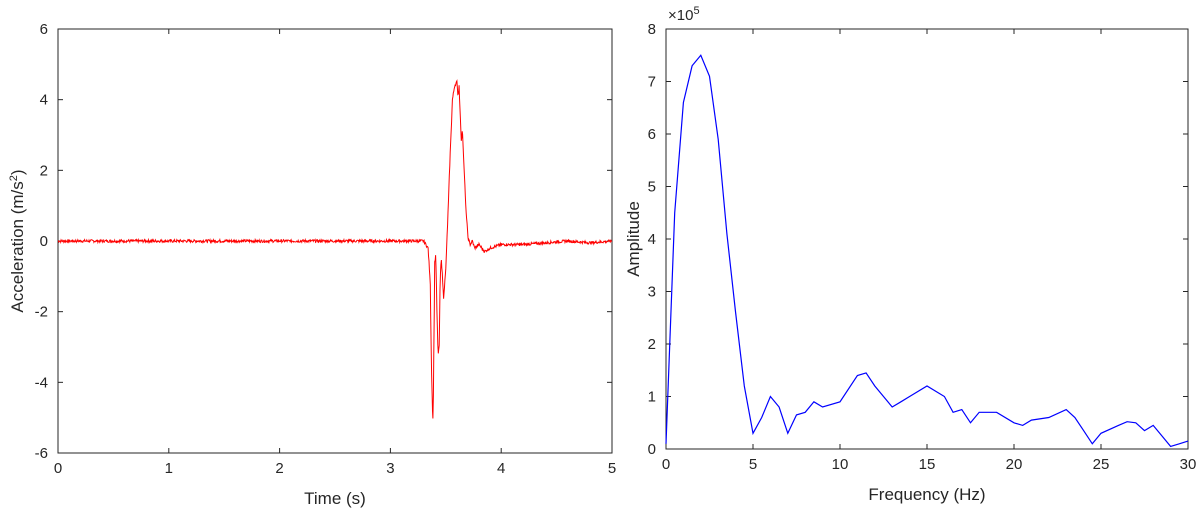 The height and width of the screenshot is (510, 1200). Describe the element at coordinates (633, 239) in the screenshot. I see `right-y-axis-label: Amplitude` at that location.